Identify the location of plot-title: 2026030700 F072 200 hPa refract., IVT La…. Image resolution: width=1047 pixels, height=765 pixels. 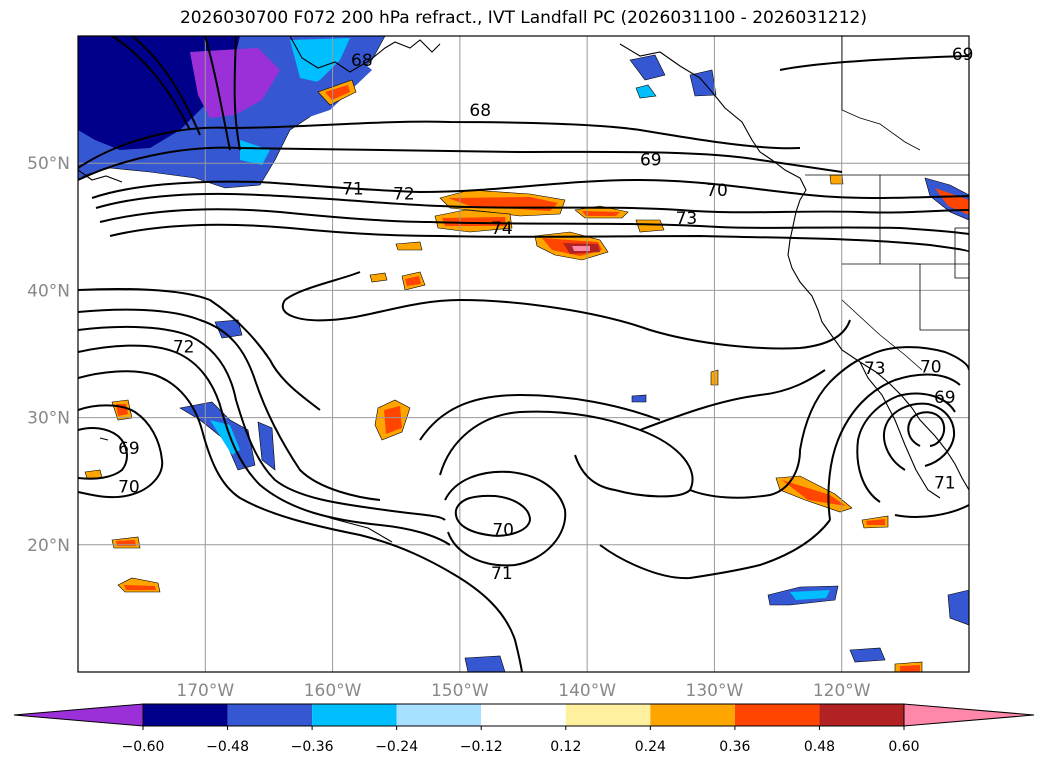
(523, 18).